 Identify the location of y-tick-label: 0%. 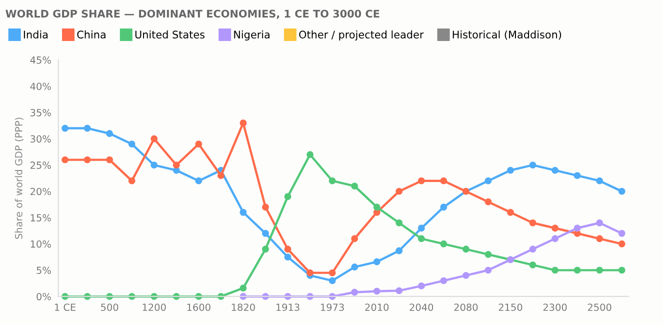
(43, 296).